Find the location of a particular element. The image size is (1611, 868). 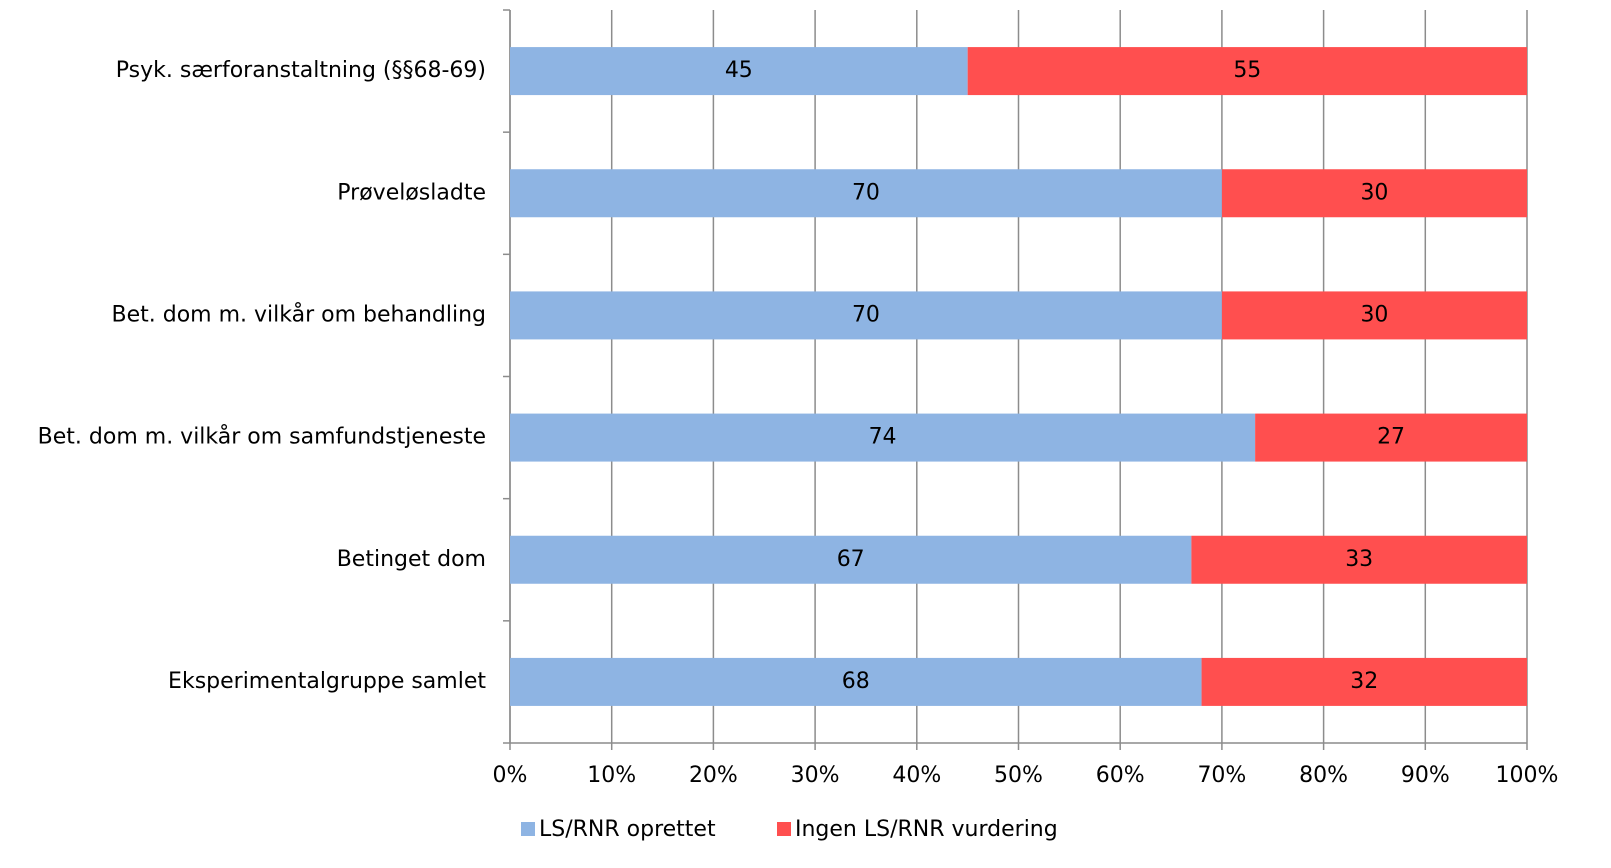

data-label: 45 is located at coordinates (739, 70).